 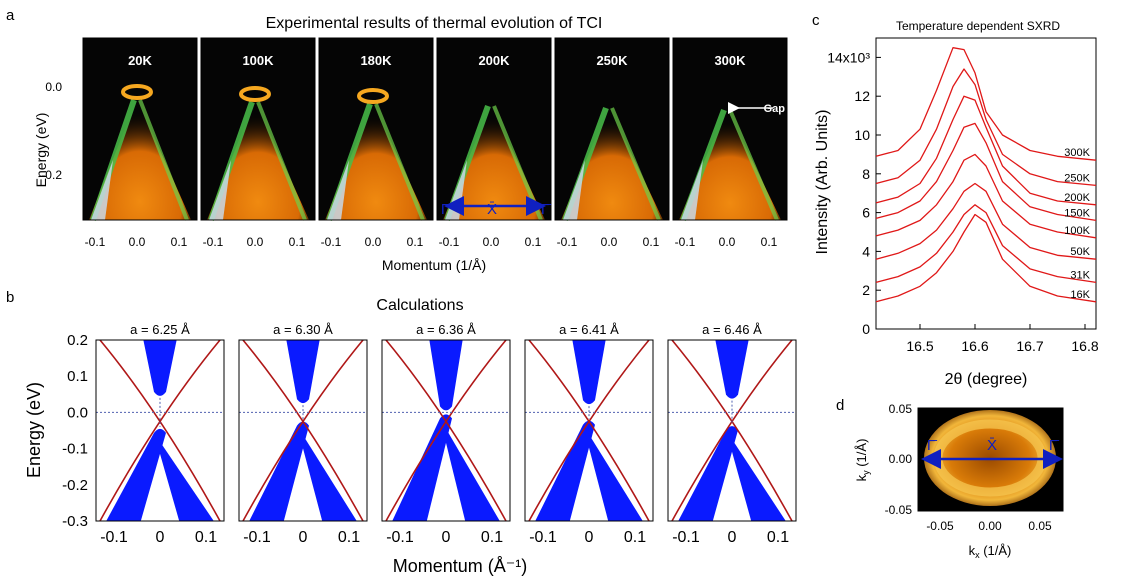 What do you see at coordinates (303, 329) in the screenshot?
I see `lattice-label: a = 6.30 Å` at bounding box center [303, 329].